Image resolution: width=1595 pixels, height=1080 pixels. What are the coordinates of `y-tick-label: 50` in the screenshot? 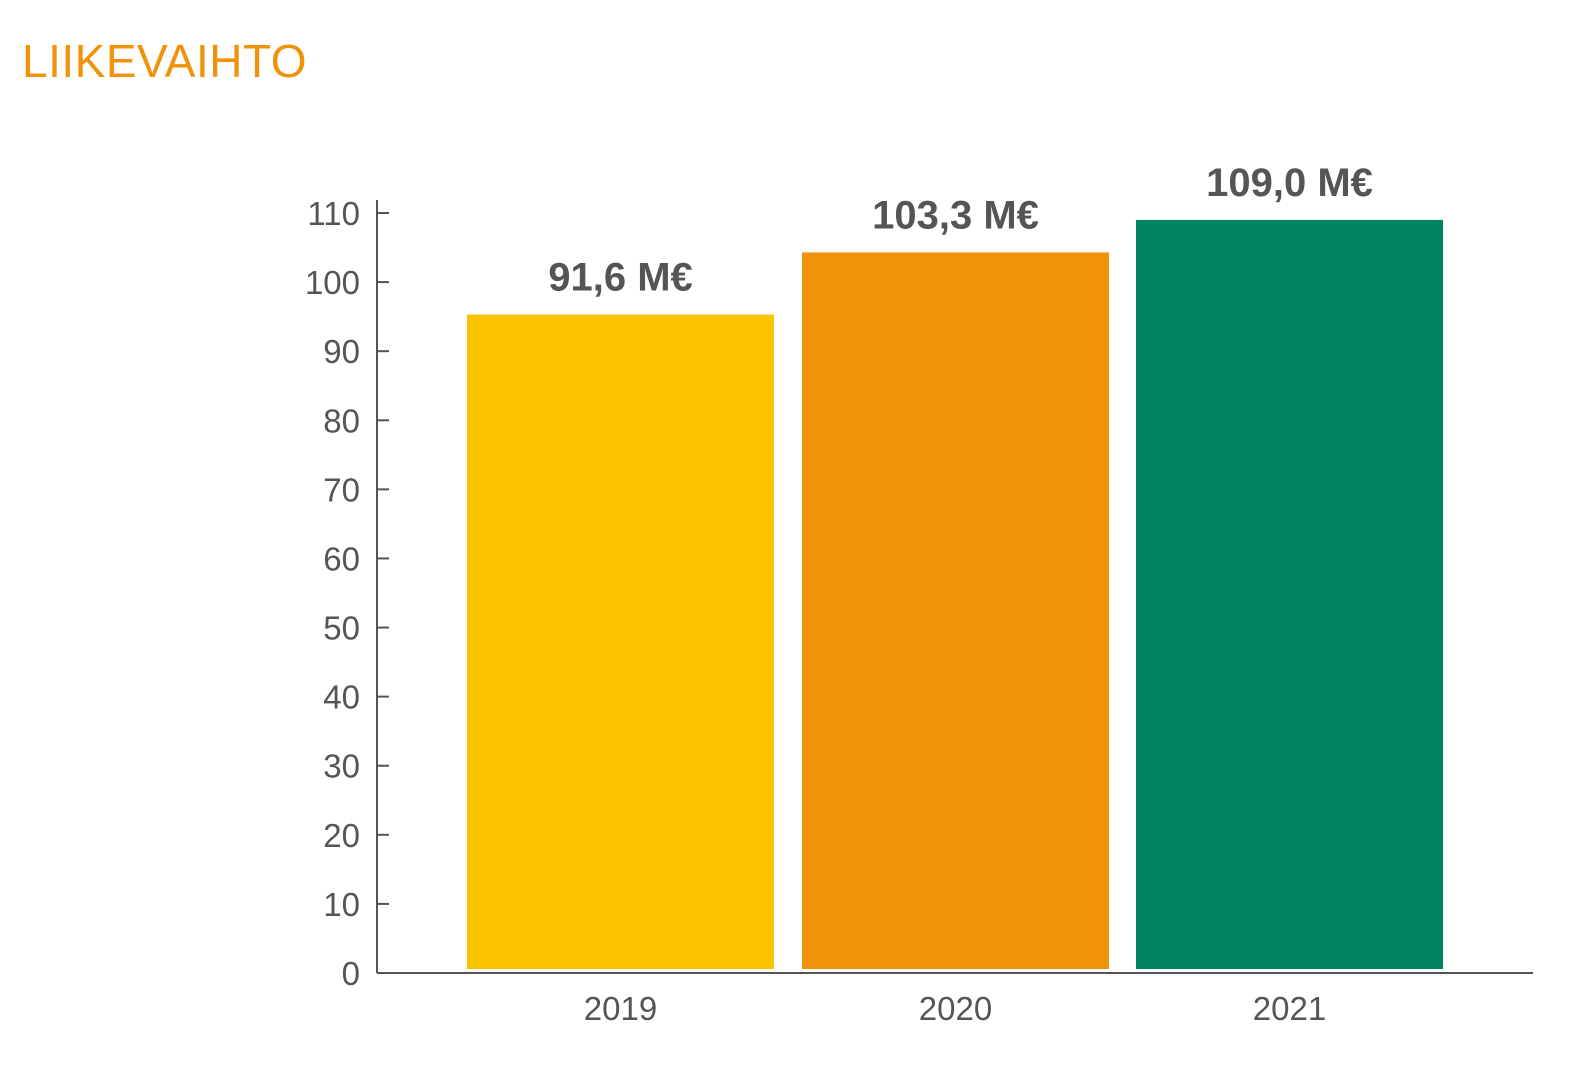 It's located at (341, 628).